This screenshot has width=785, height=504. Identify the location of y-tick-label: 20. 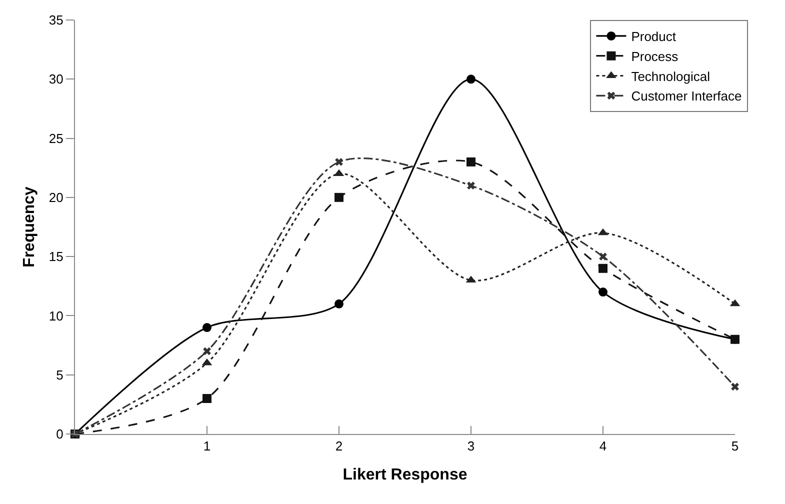
(56, 197).